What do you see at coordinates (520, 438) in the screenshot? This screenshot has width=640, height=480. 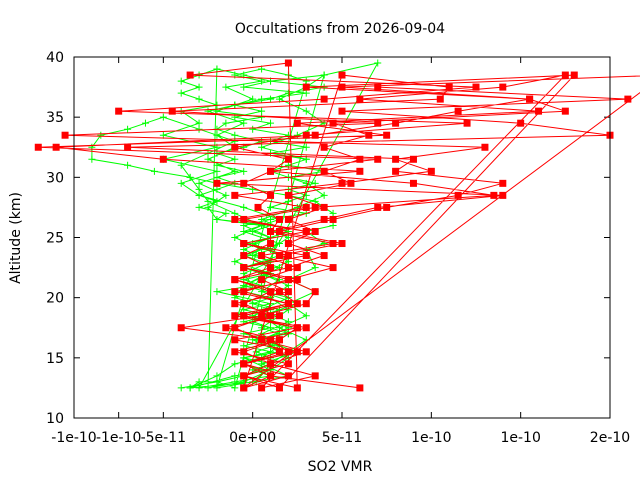 I see `x-tick-label: 1e-10` at bounding box center [520, 438].